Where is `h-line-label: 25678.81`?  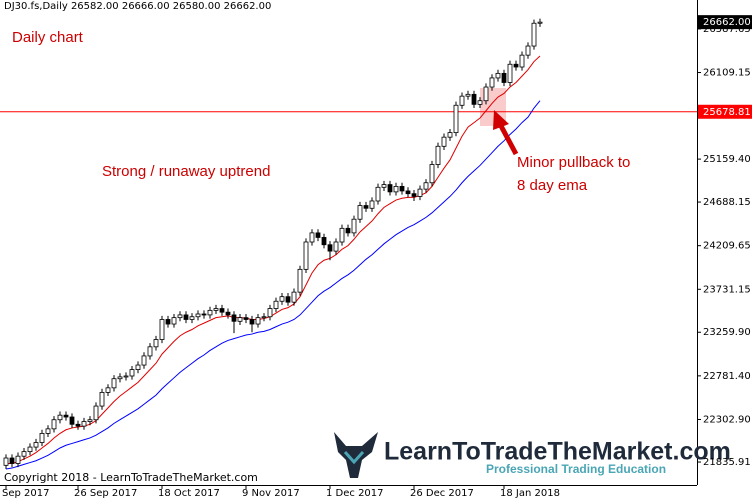
h-line-label: 25678.81 is located at coordinates (727, 112).